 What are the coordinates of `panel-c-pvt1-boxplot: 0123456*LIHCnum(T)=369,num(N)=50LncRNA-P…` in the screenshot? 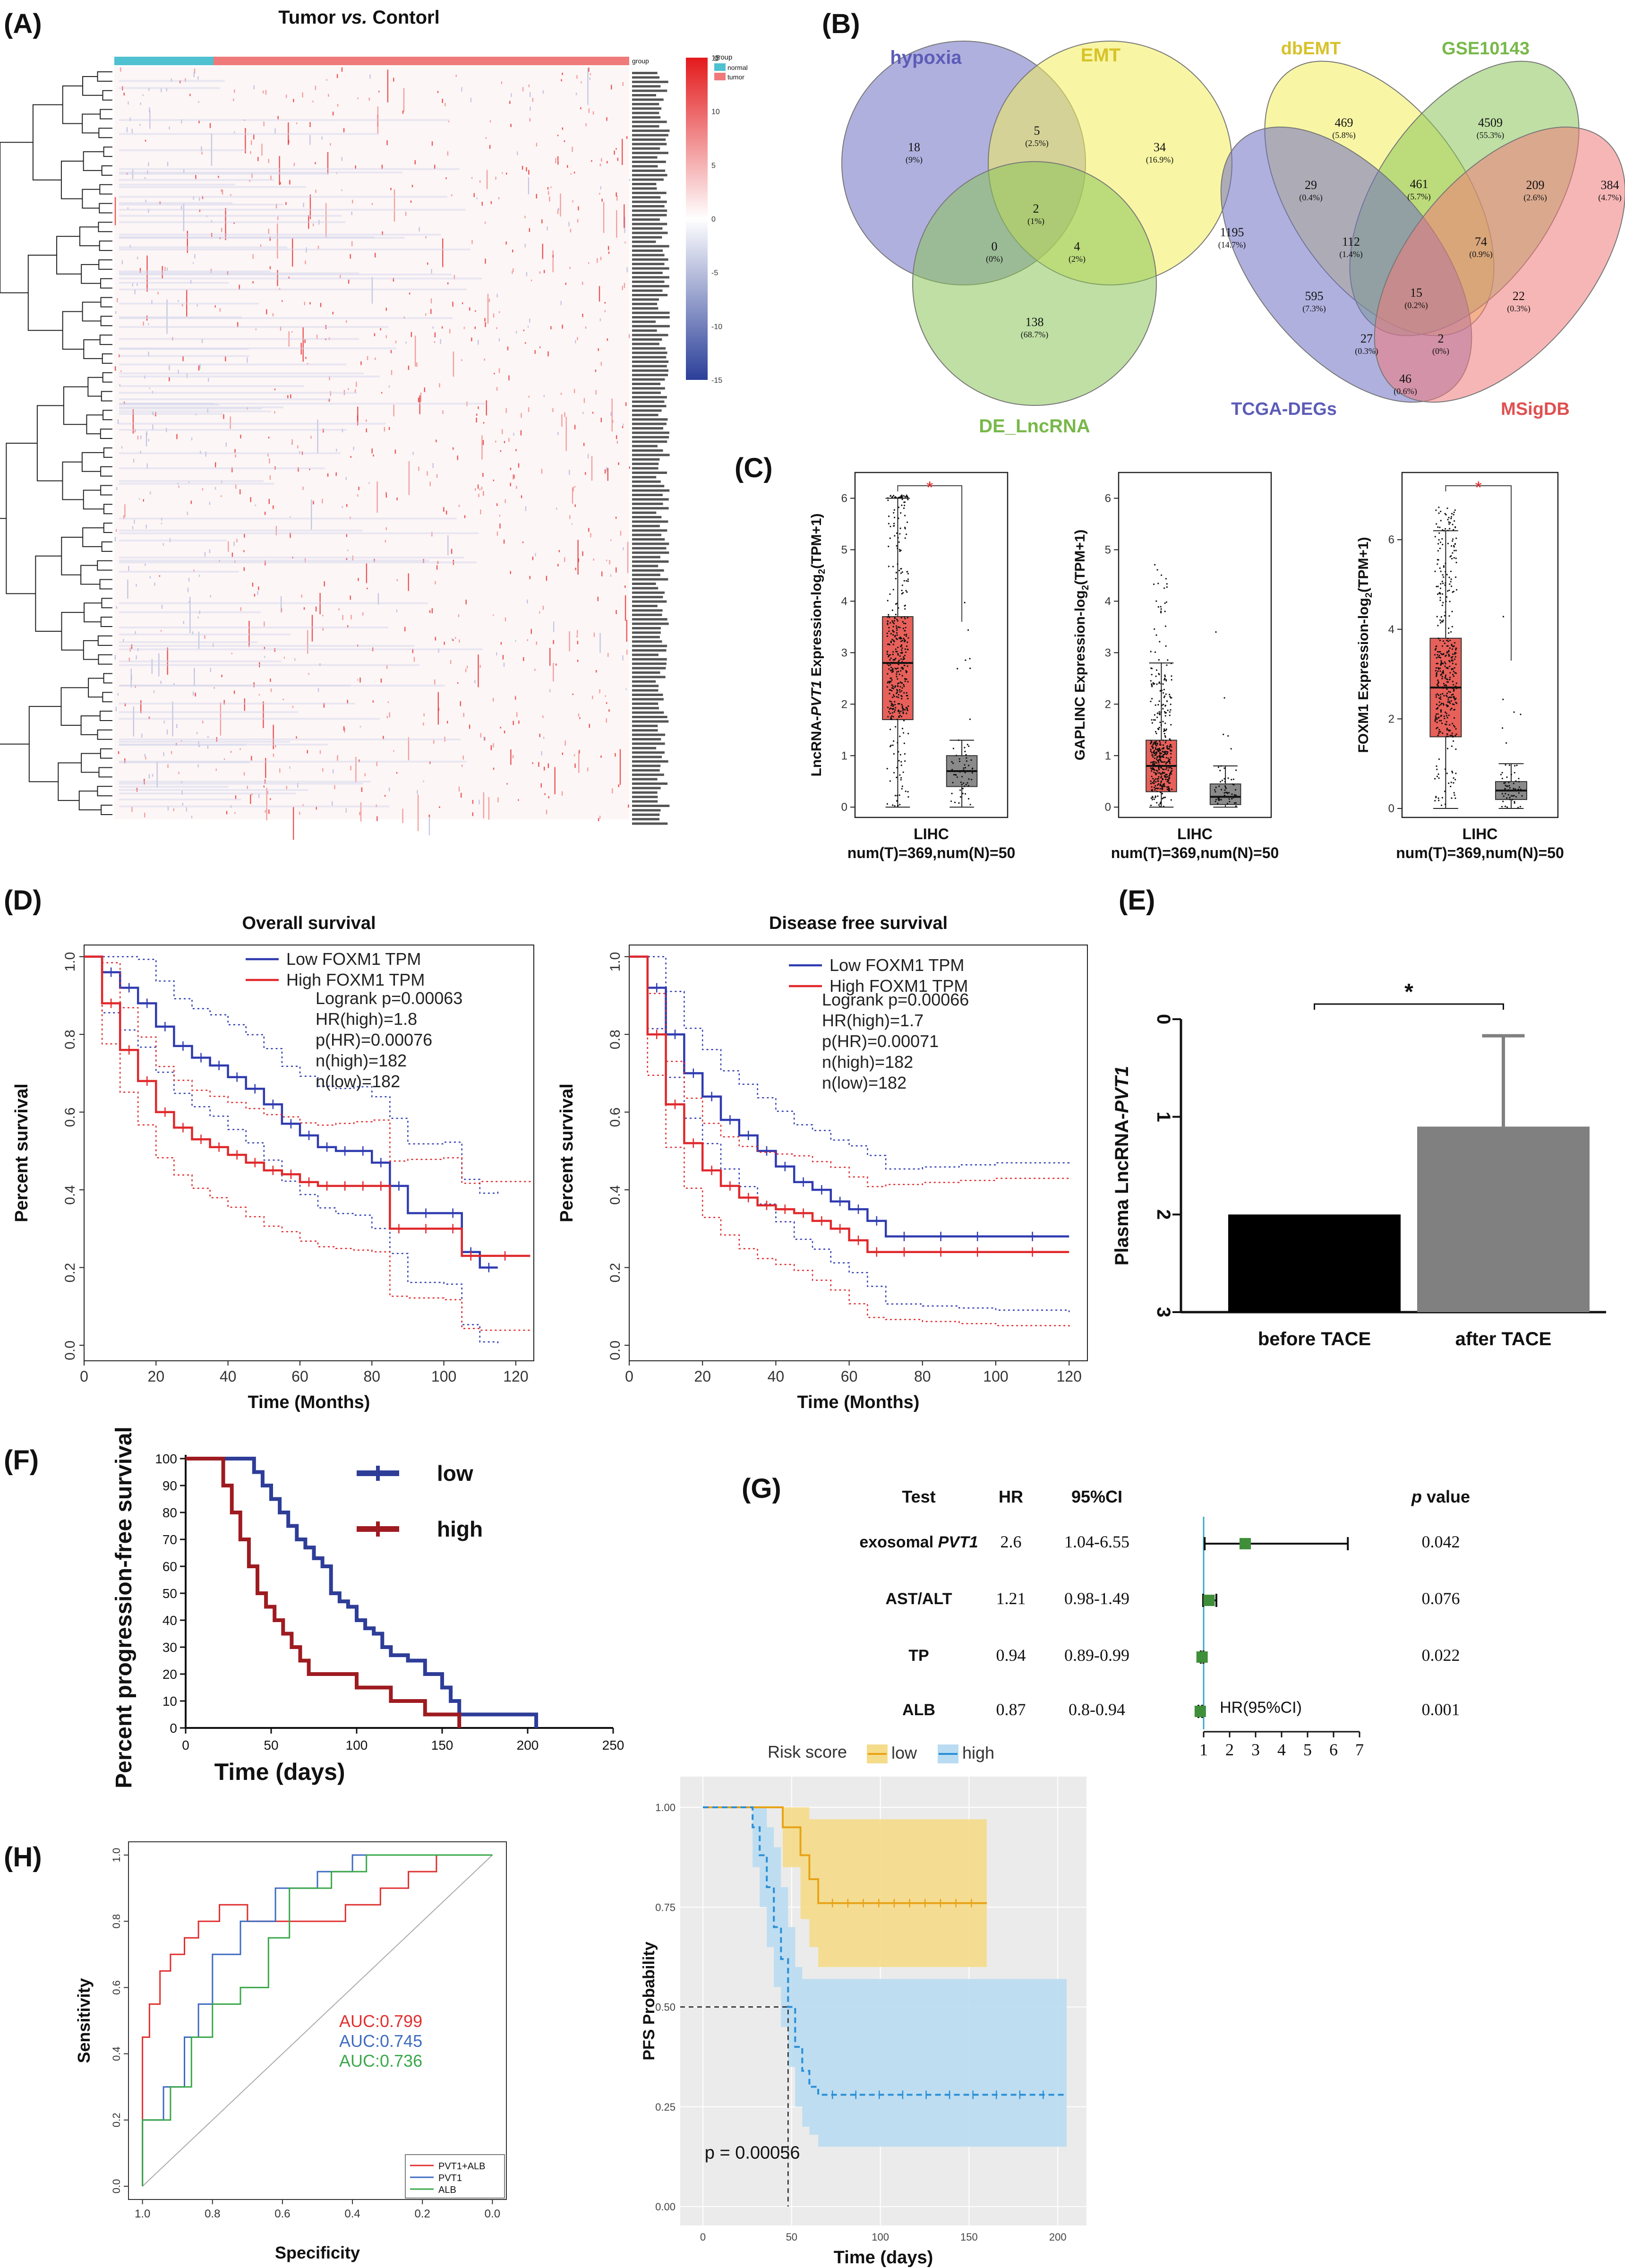 It's located at (912, 666).